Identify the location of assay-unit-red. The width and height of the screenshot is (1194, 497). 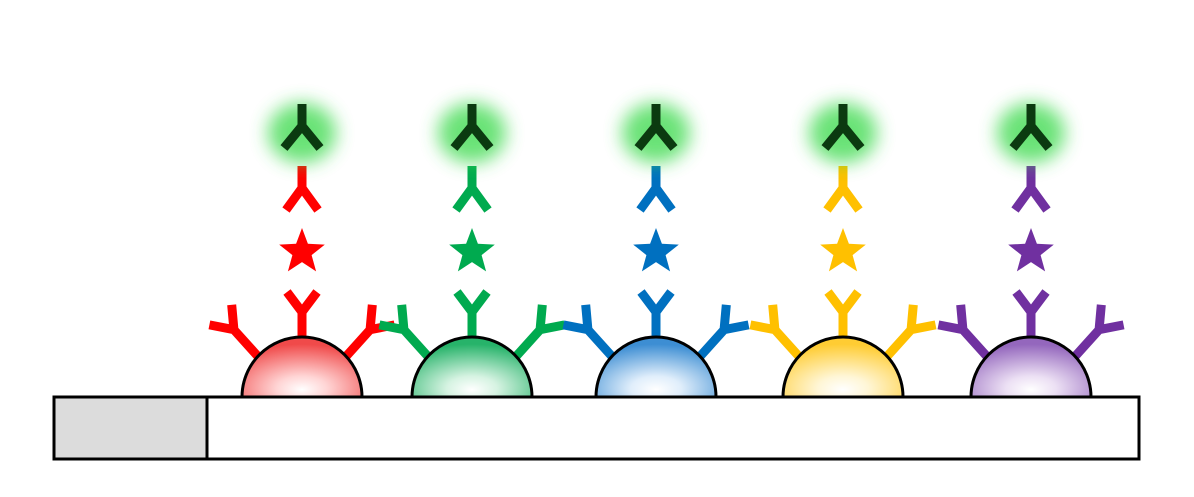
(302, 251).